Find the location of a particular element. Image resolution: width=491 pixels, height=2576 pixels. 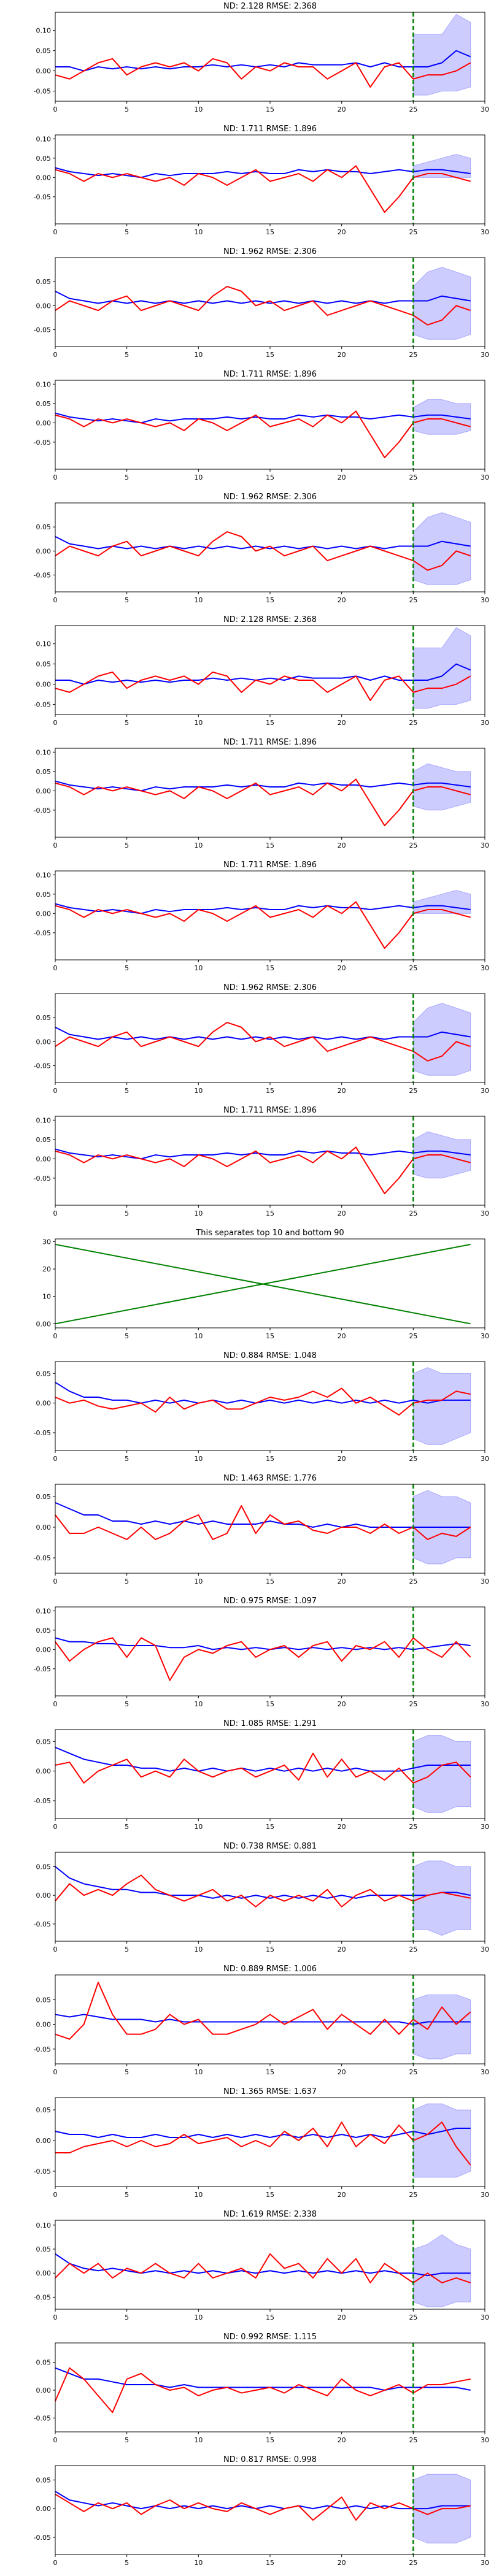

subplot-title: ND: 1.962 RMSE: 2.306 is located at coordinates (270, 497).